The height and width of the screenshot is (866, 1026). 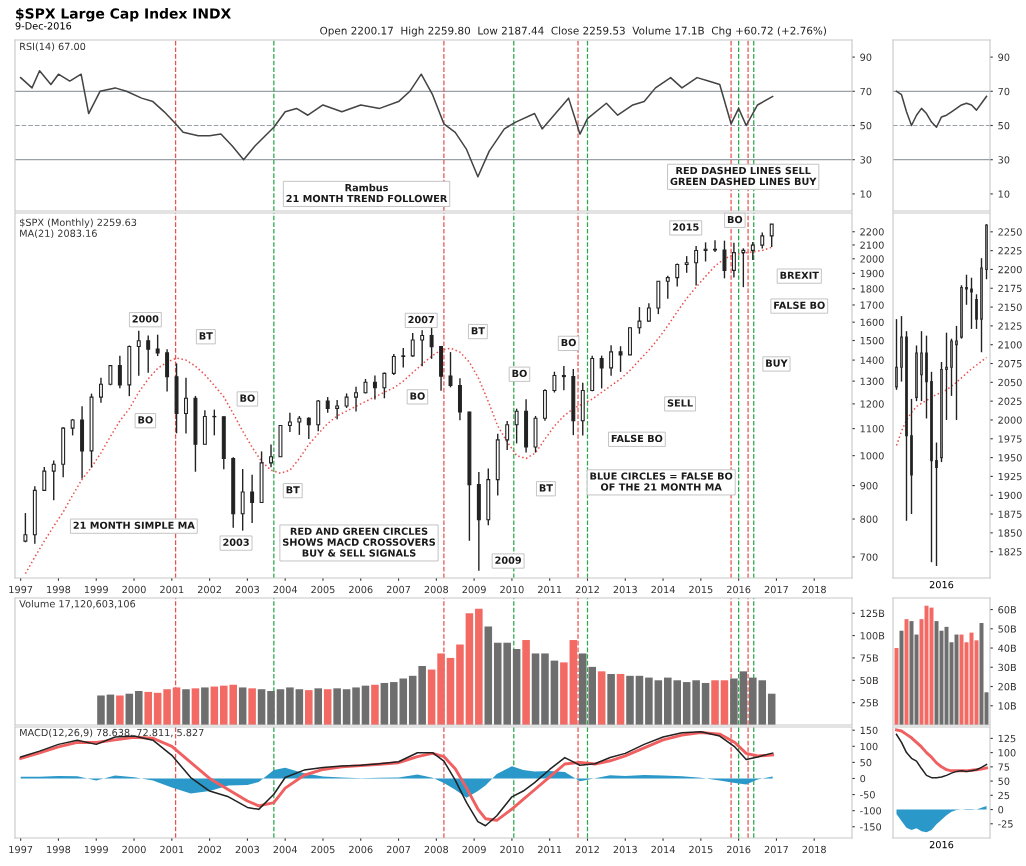 I want to click on x-tick-label: 2004, so click(x=285, y=849).